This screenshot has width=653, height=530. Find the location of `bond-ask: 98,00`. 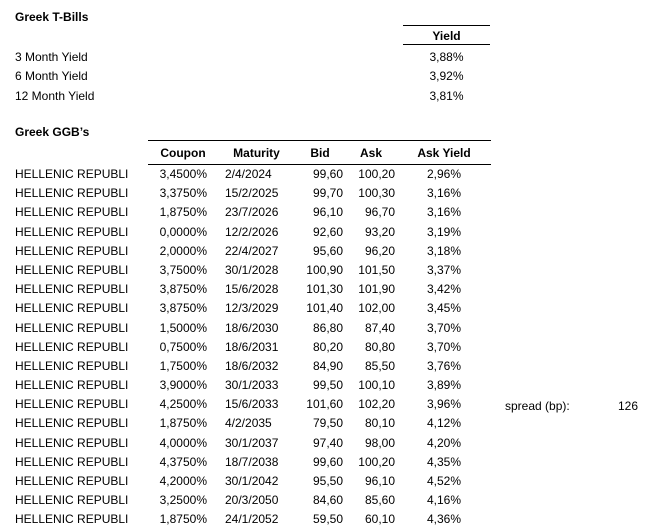

bond-ask: 98,00 is located at coordinates (379, 442).